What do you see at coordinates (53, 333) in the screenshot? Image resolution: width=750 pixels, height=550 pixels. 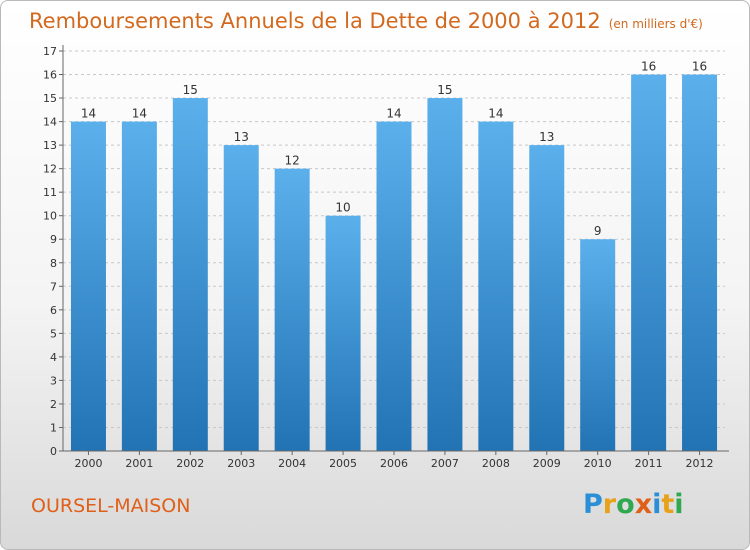 I see `y-tick-label: 5` at bounding box center [53, 333].